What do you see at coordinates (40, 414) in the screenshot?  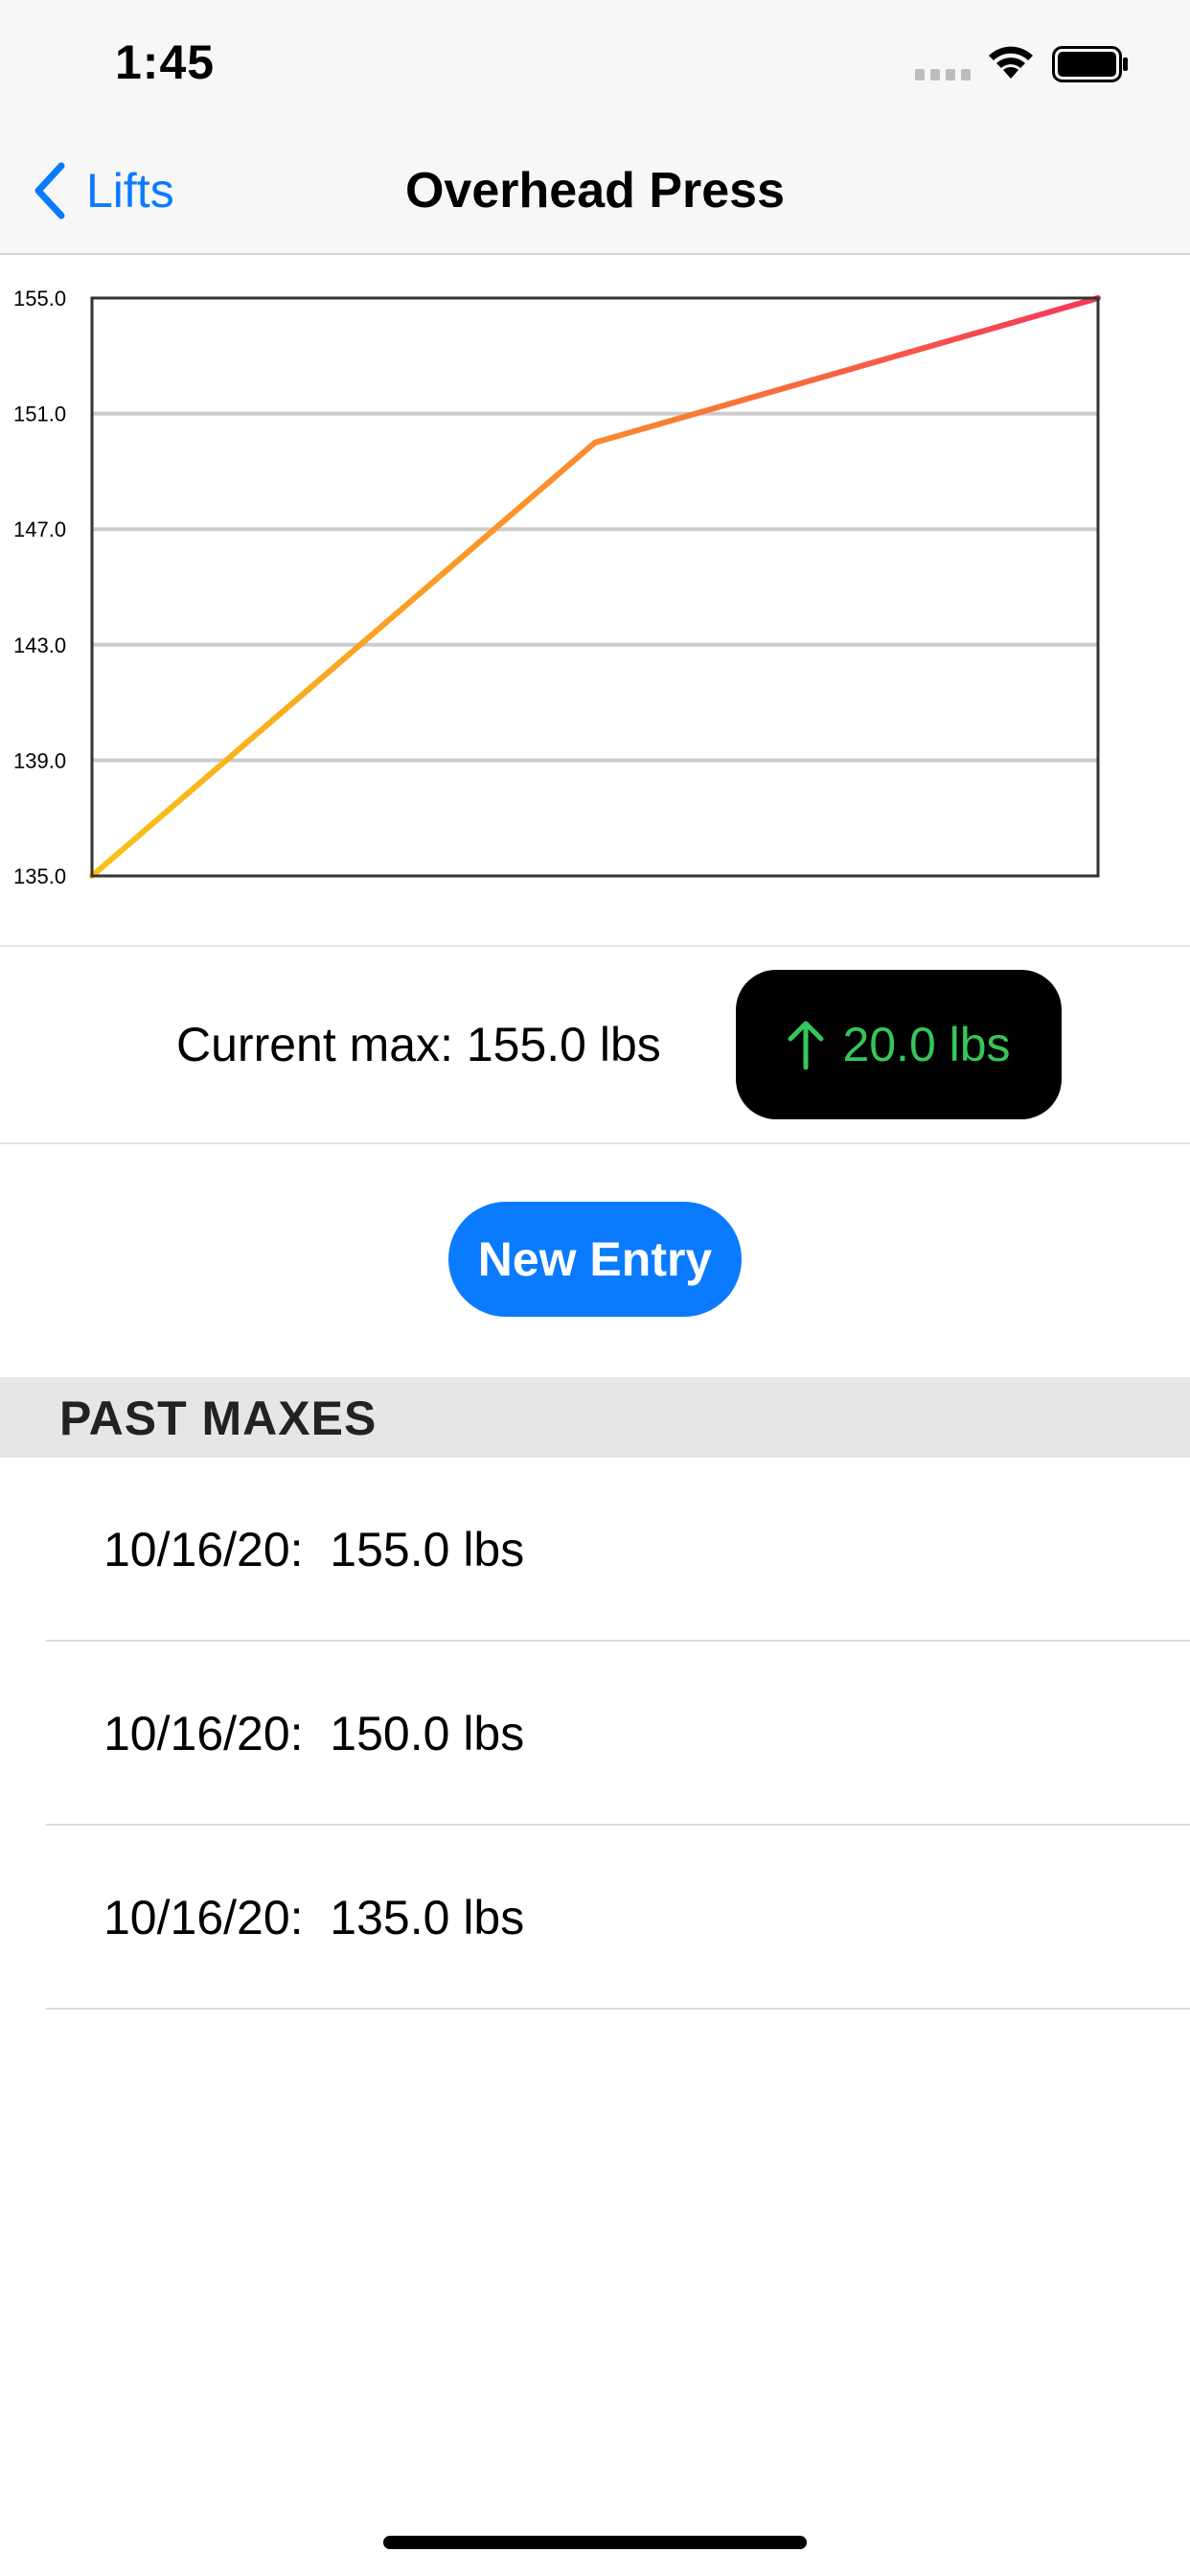 I see `chart-y-tick-label: 151.0` at bounding box center [40, 414].